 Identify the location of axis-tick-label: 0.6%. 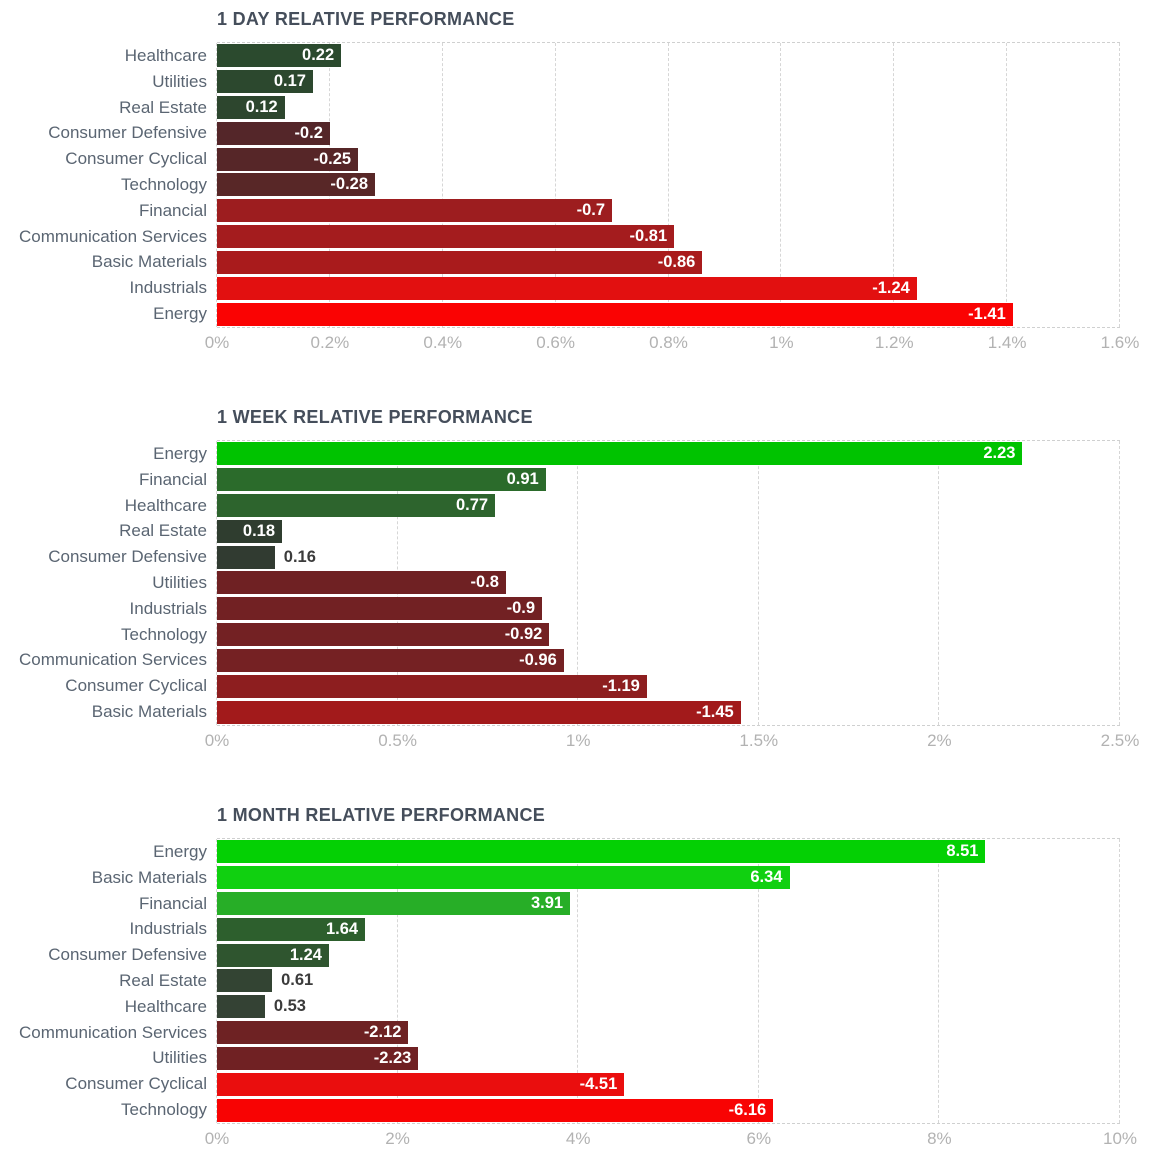
(555, 342).